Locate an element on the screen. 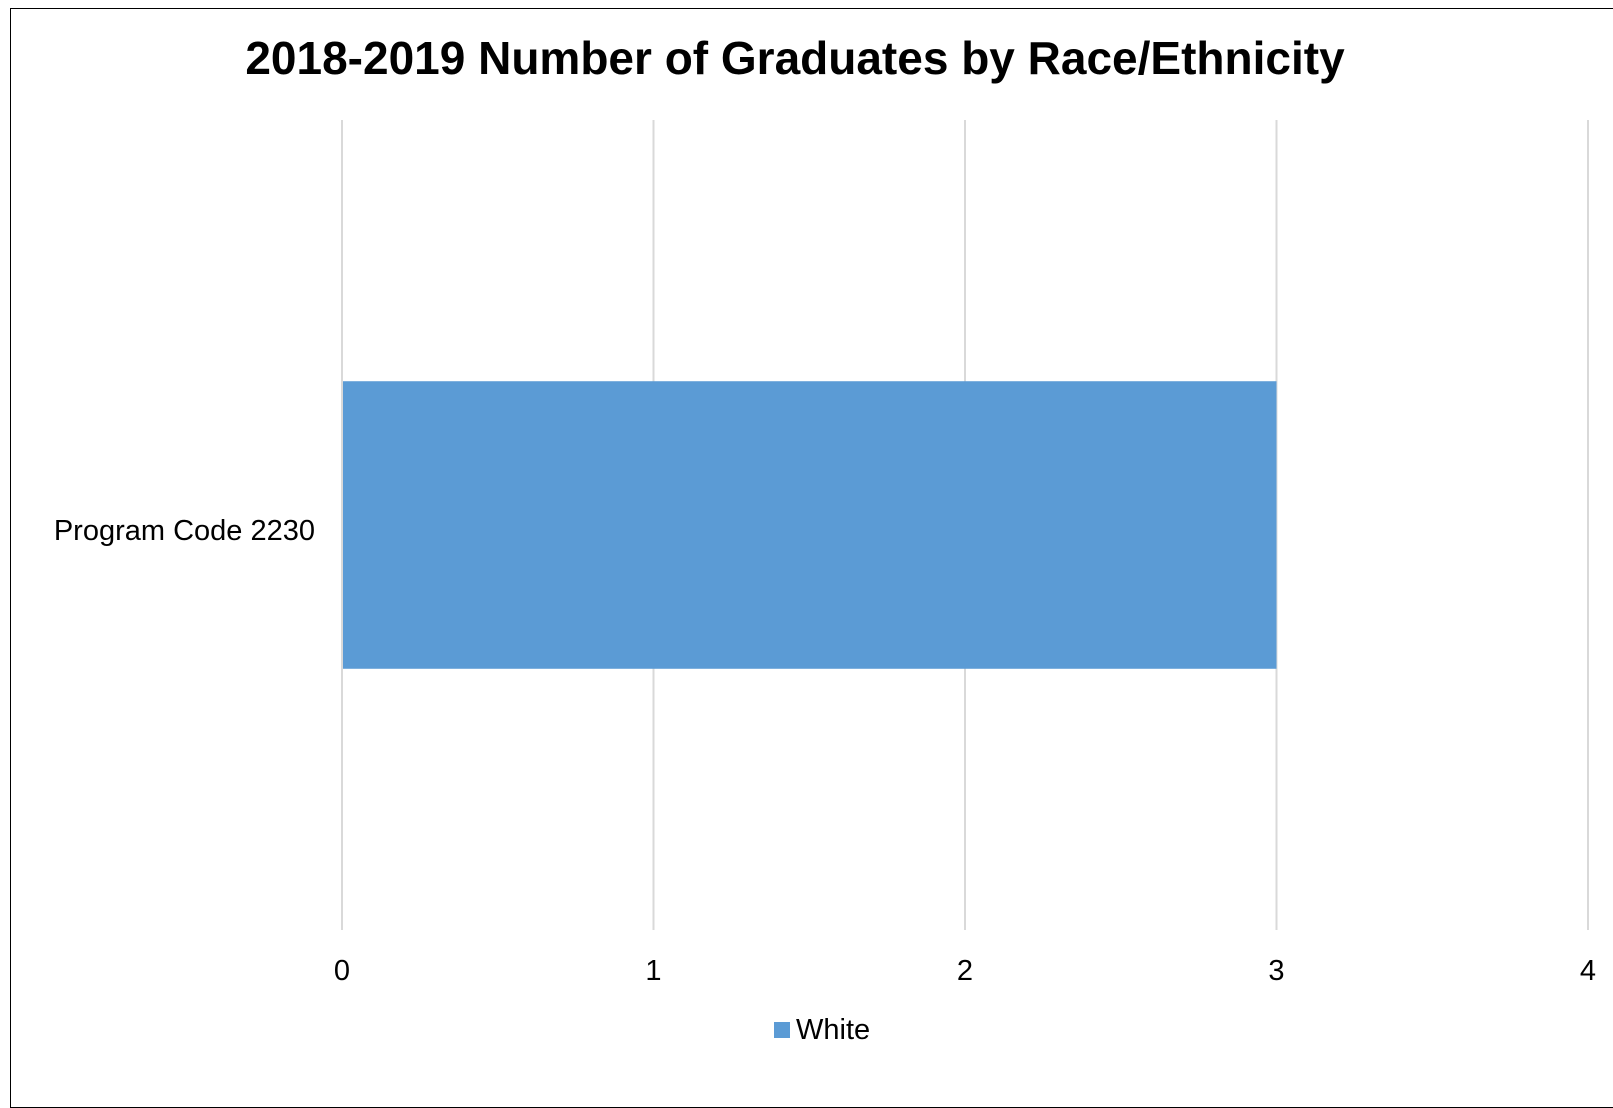  x-tick-label-3: 3 is located at coordinates (1276, 971).